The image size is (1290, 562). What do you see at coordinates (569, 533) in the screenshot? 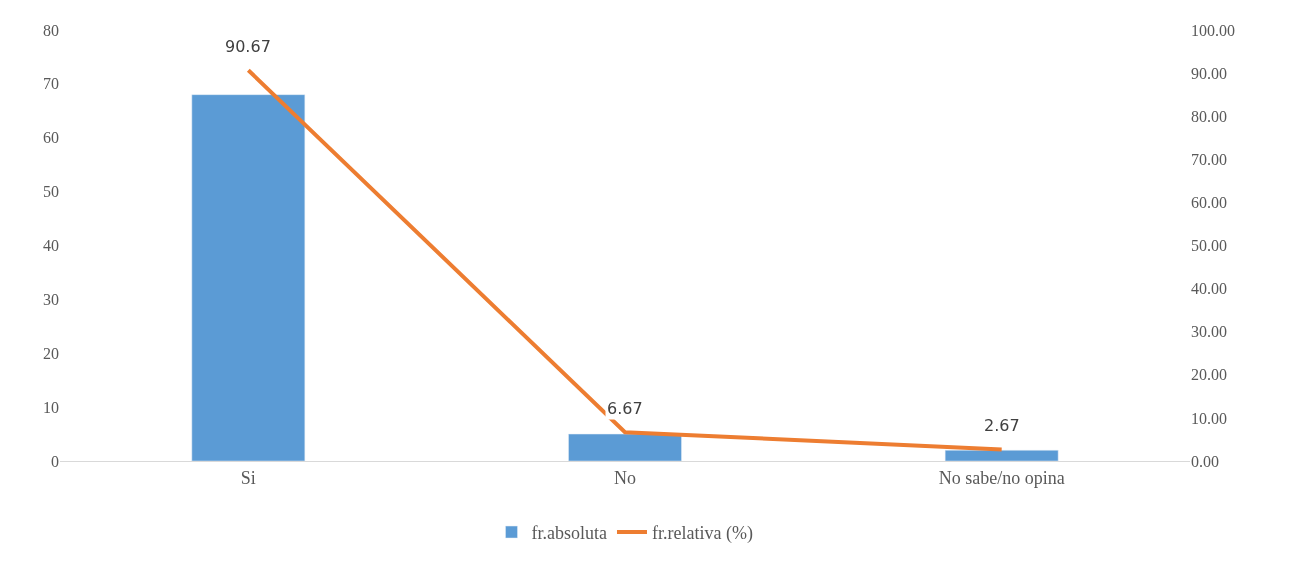
I see `legend-label: fr.absoluta` at bounding box center [569, 533].